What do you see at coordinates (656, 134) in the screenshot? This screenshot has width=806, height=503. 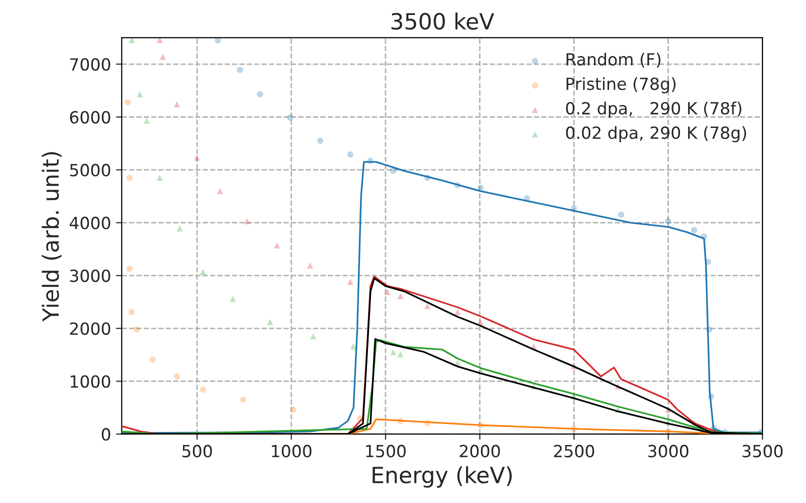 I see `legend-label: 0.02 dpa, 290 K (78g)` at bounding box center [656, 134].